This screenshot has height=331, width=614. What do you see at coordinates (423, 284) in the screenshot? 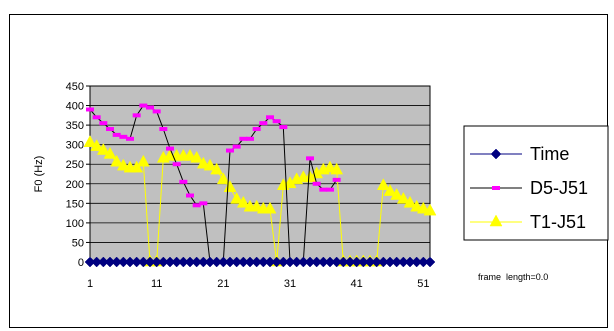
I see `x-tick-label: 51` at bounding box center [423, 284].